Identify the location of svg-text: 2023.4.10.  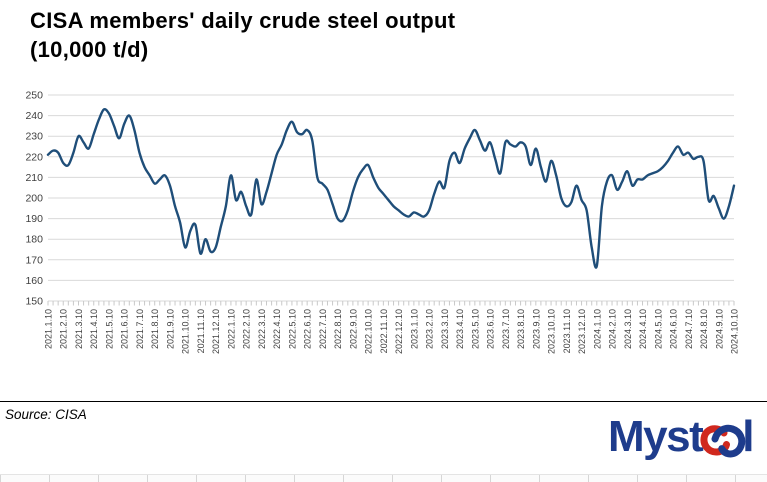
(460, 329).